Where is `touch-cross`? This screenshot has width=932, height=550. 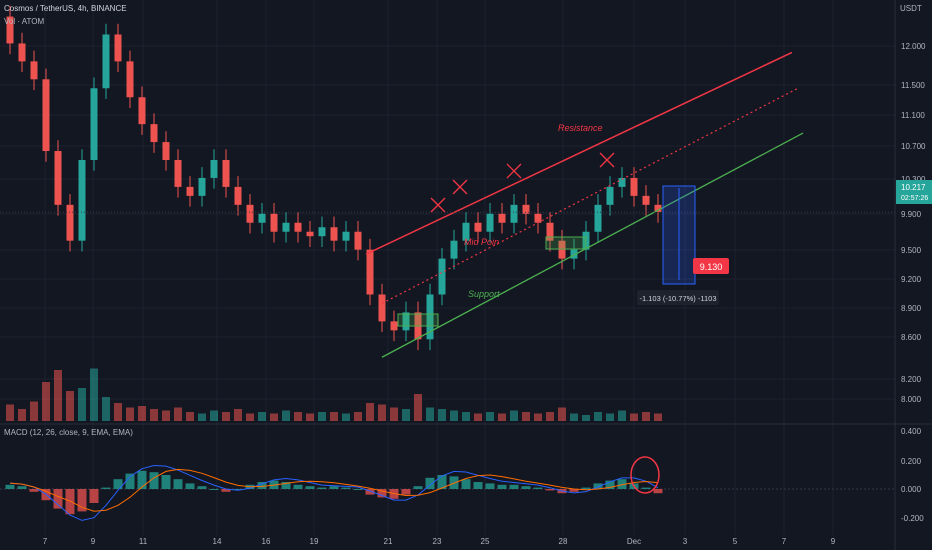
touch-cross is located at coordinates (514, 171).